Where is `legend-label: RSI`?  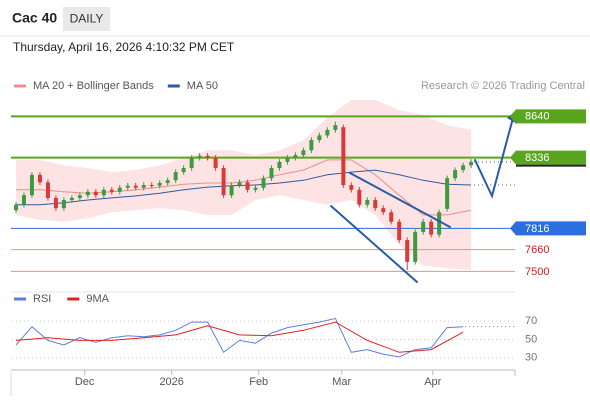 legend-label: RSI is located at coordinates (42, 299).